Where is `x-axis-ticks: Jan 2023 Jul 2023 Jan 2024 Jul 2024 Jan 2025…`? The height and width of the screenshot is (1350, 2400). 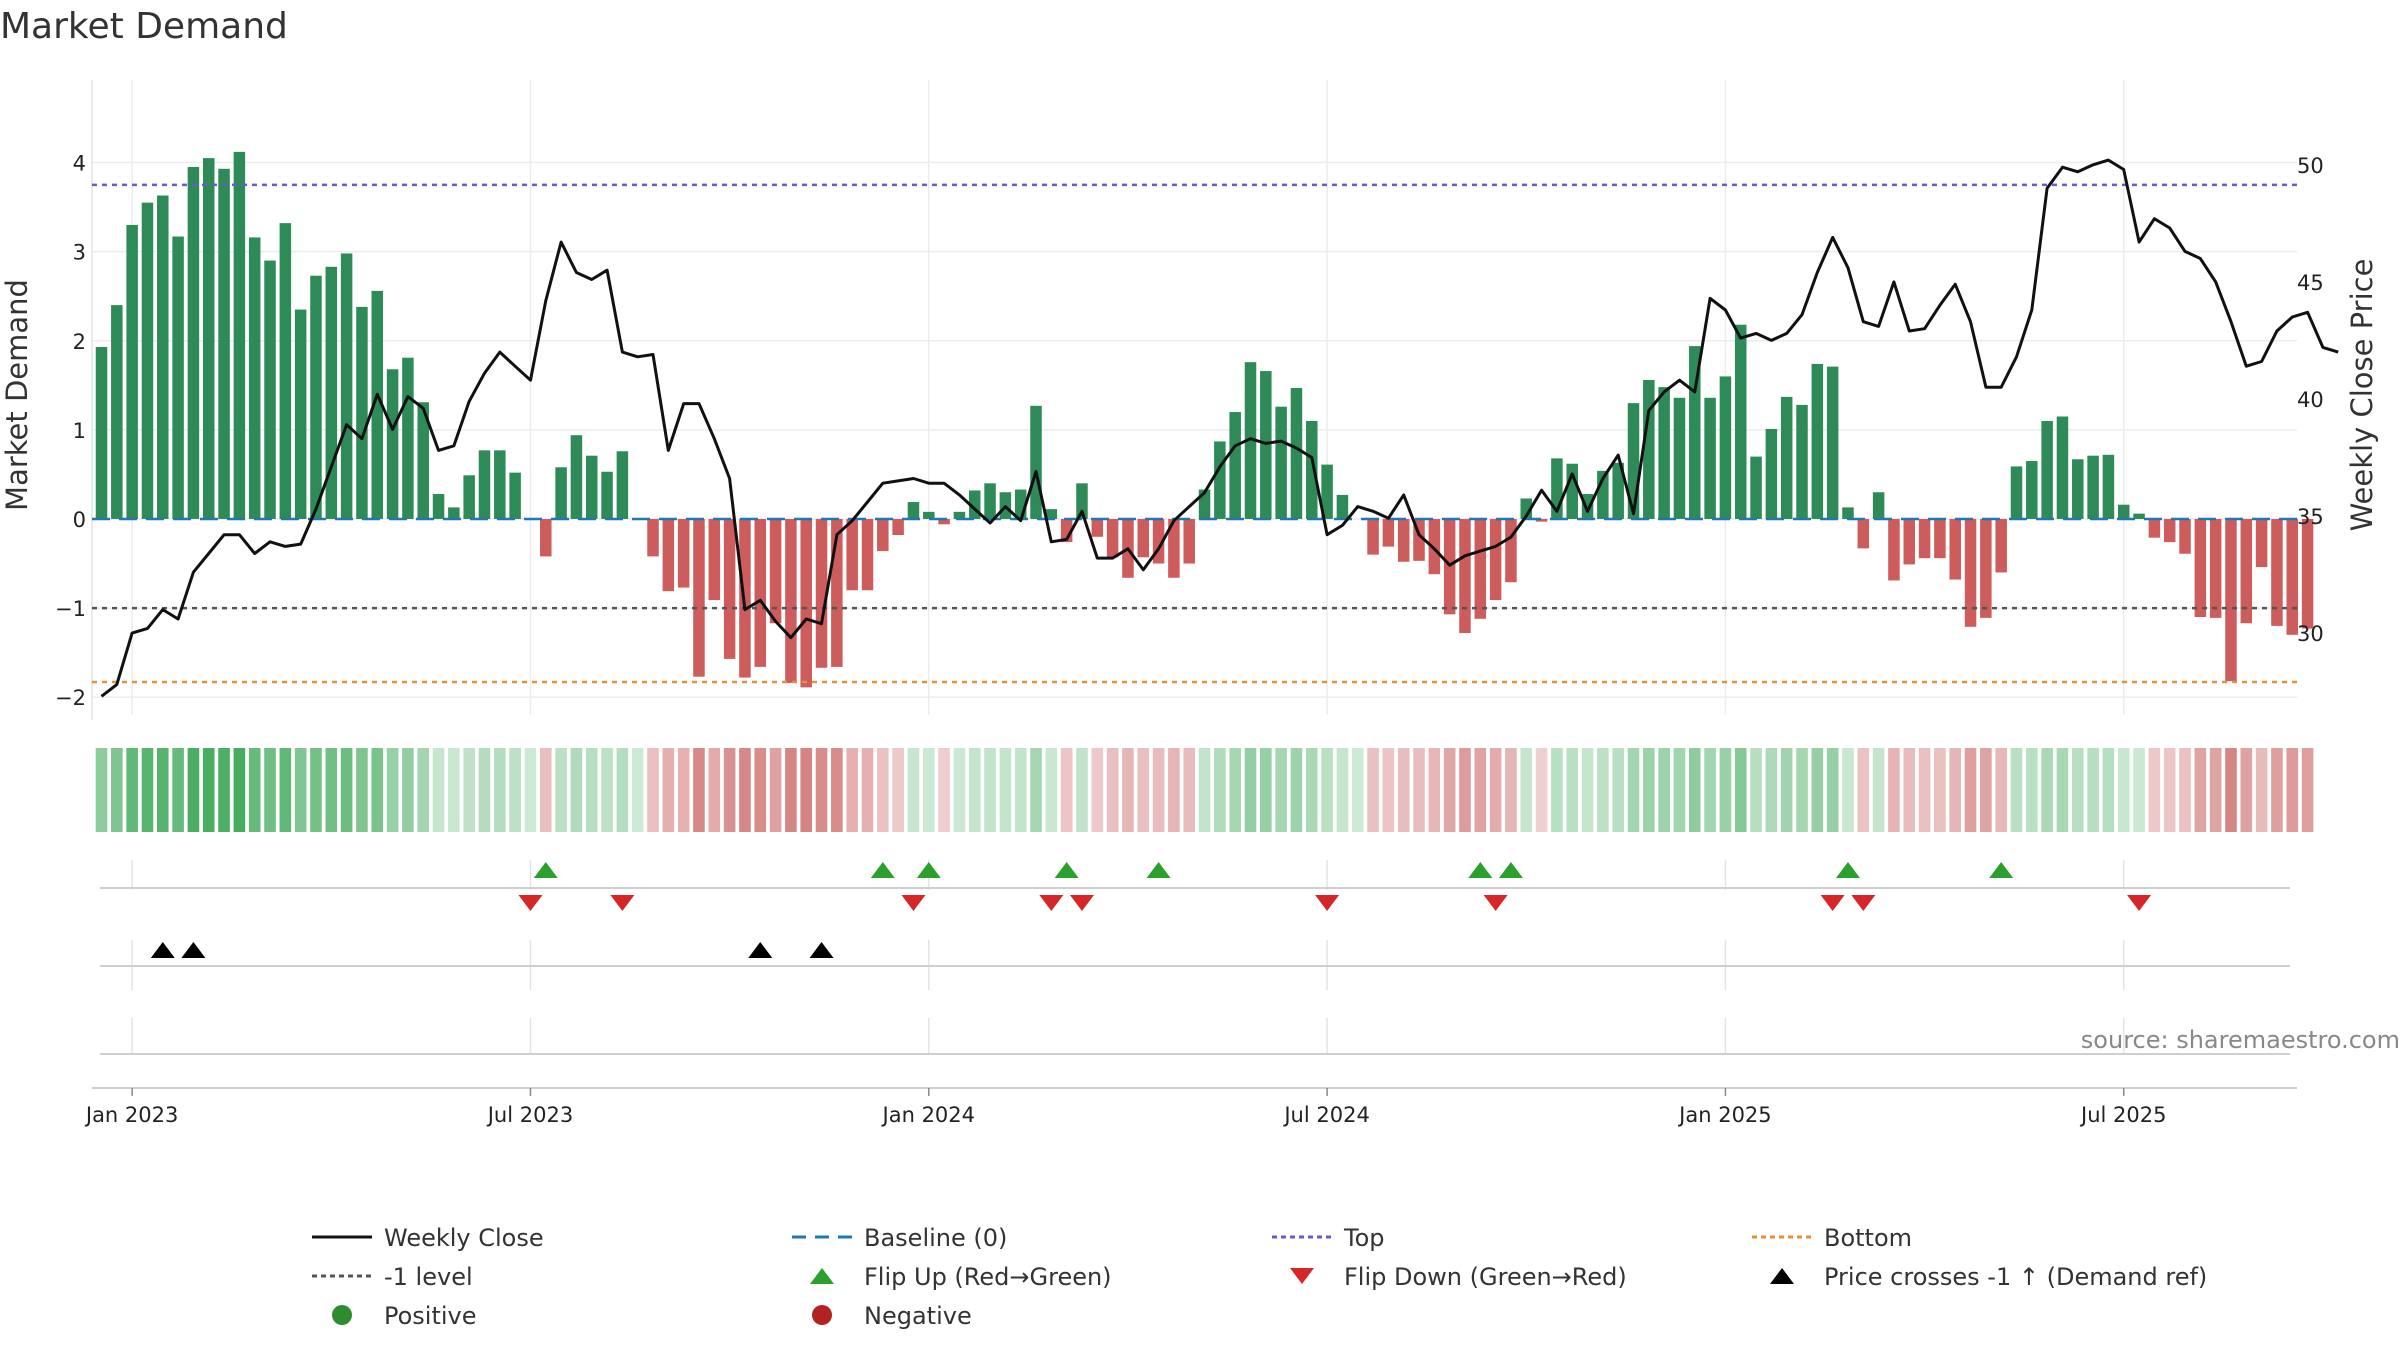
x-axis-ticks: Jan 2023 Jul 2023 Jan 2024 Jul 2024 Jan 2025… is located at coordinates (1125, 1107).